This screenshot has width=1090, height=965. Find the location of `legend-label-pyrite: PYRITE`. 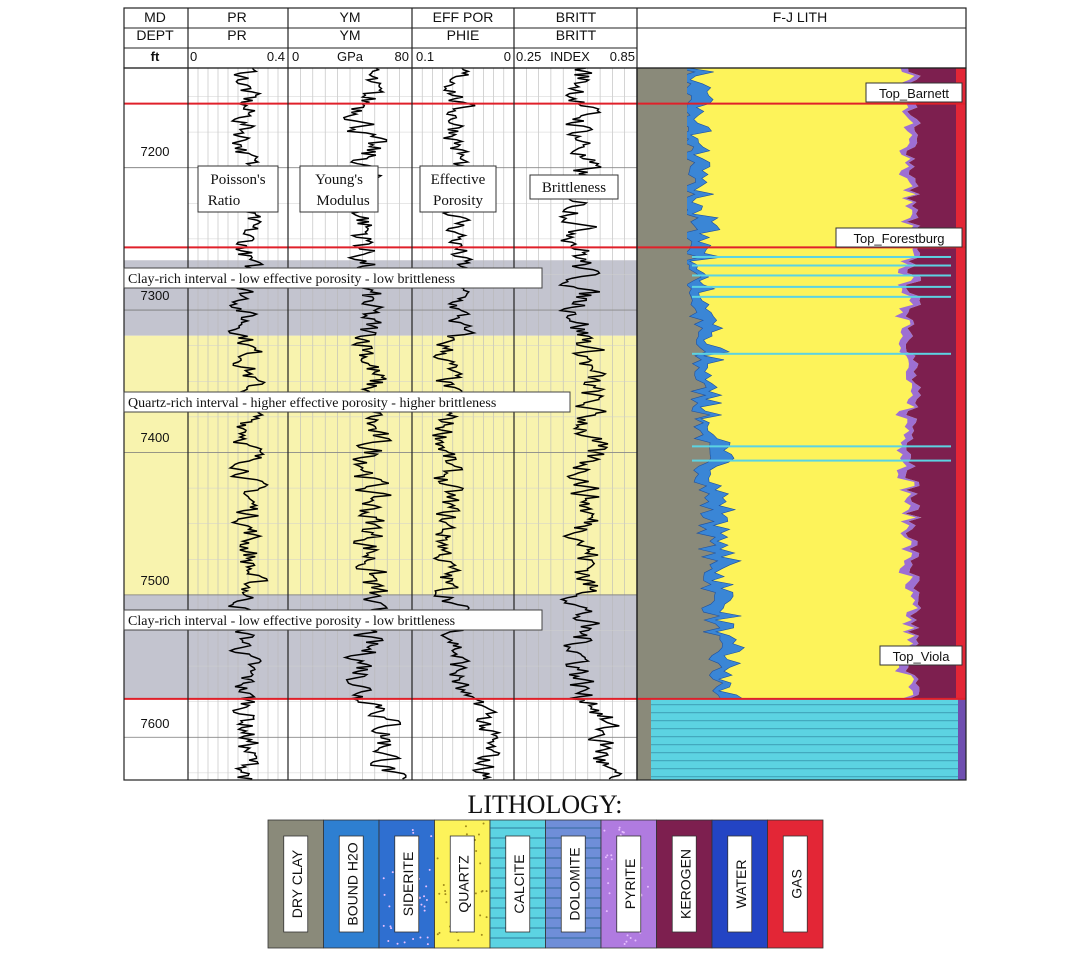

legend-label-pyrite: PYRITE is located at coordinates (630, 884).